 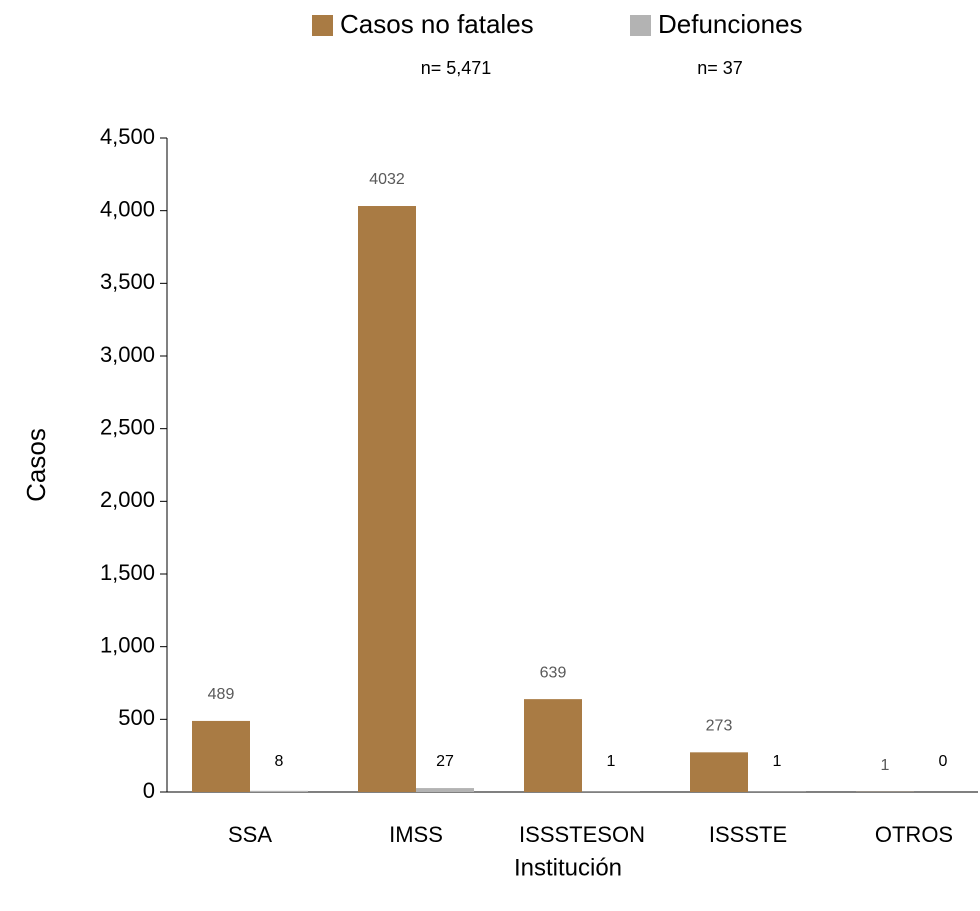 I want to click on data-label: 8, so click(x=279, y=761).